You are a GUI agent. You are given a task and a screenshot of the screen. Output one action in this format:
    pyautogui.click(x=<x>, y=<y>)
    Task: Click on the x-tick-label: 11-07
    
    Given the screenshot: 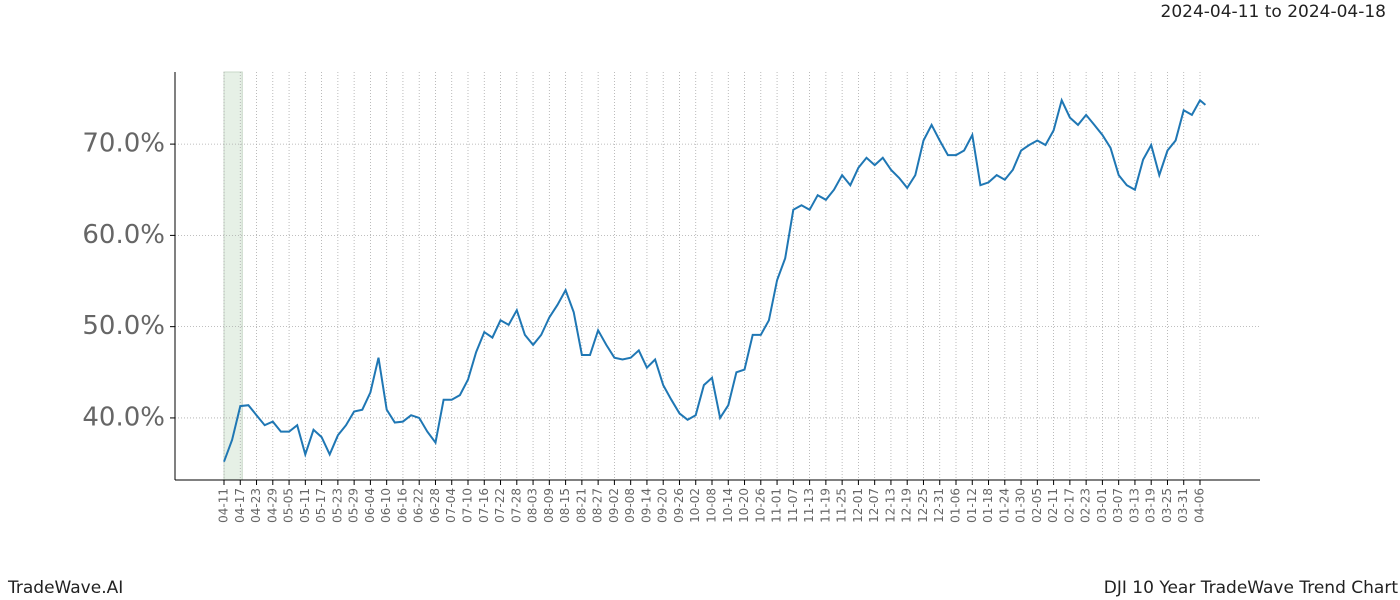 What is the action you would take?
    pyautogui.click(x=793, y=505)
    